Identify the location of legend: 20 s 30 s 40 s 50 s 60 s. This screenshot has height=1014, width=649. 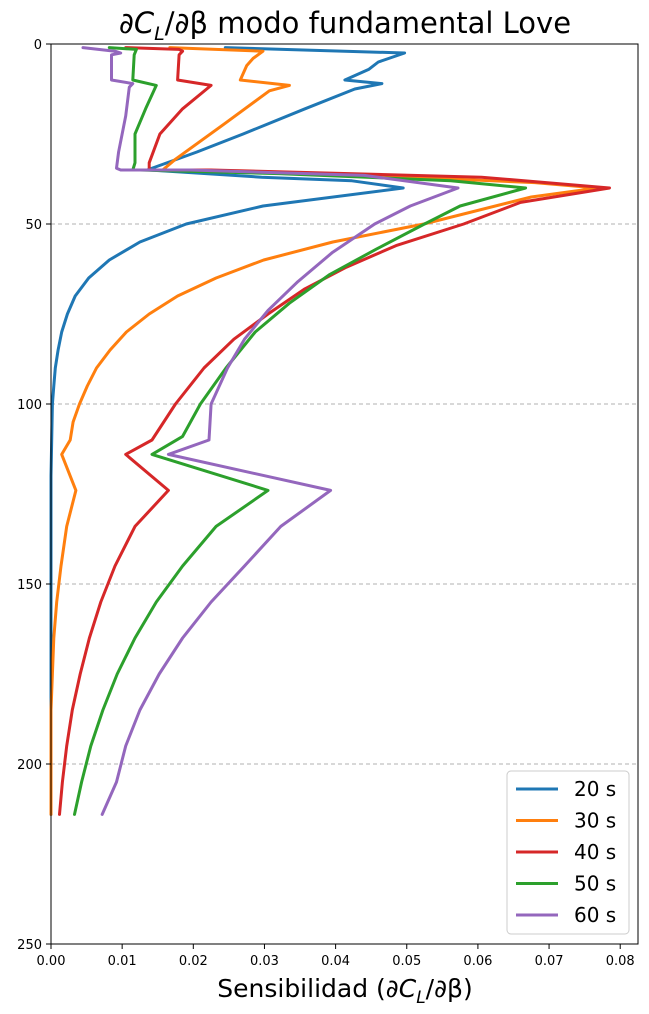
(568, 852).